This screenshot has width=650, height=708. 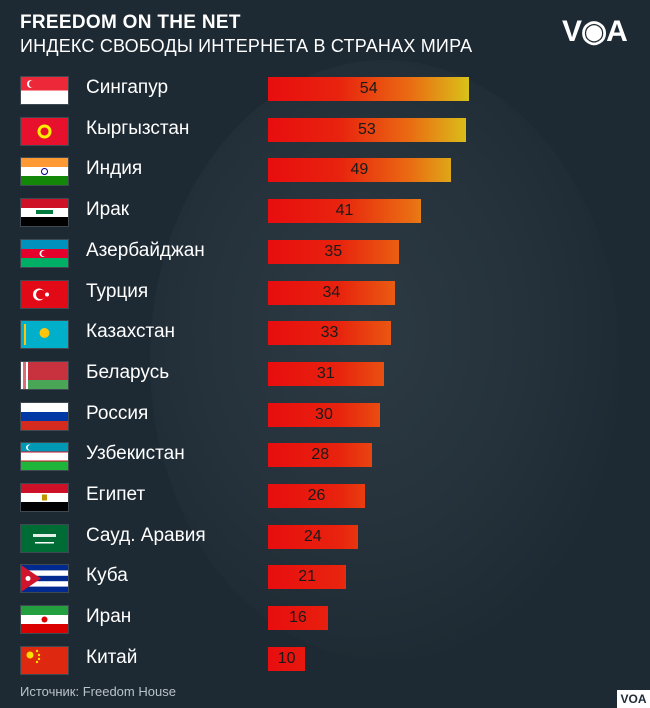 I want to click on bar-value-label: 41, so click(x=344, y=211).